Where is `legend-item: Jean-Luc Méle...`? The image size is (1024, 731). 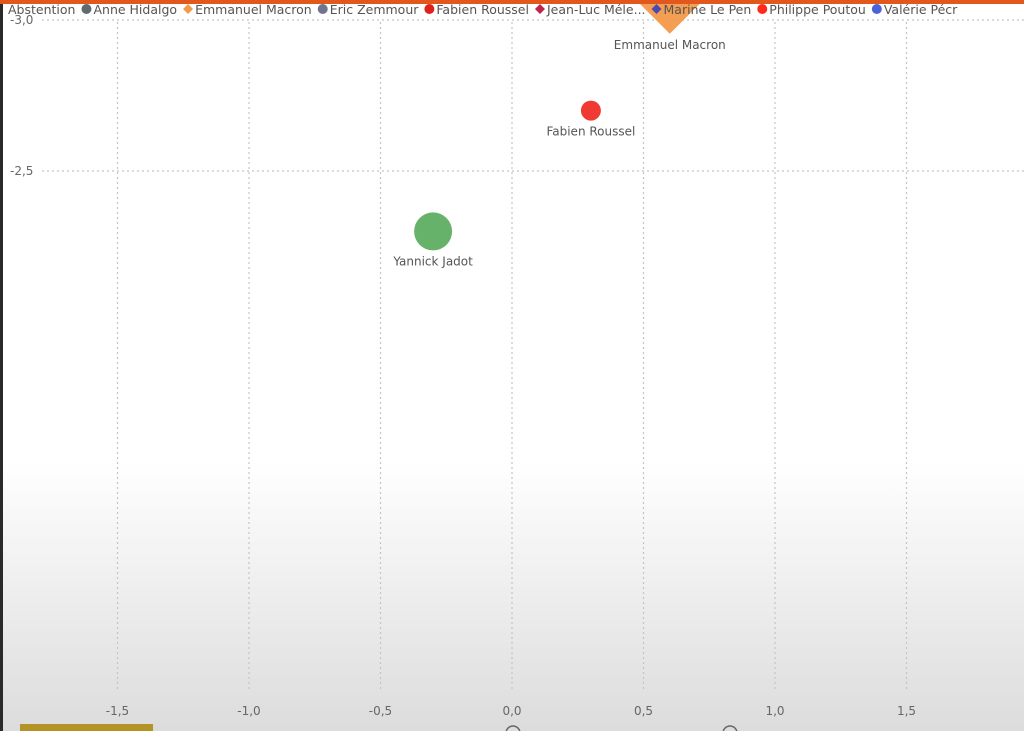 legend-item: Jean-Luc Méle... is located at coordinates (590, 9).